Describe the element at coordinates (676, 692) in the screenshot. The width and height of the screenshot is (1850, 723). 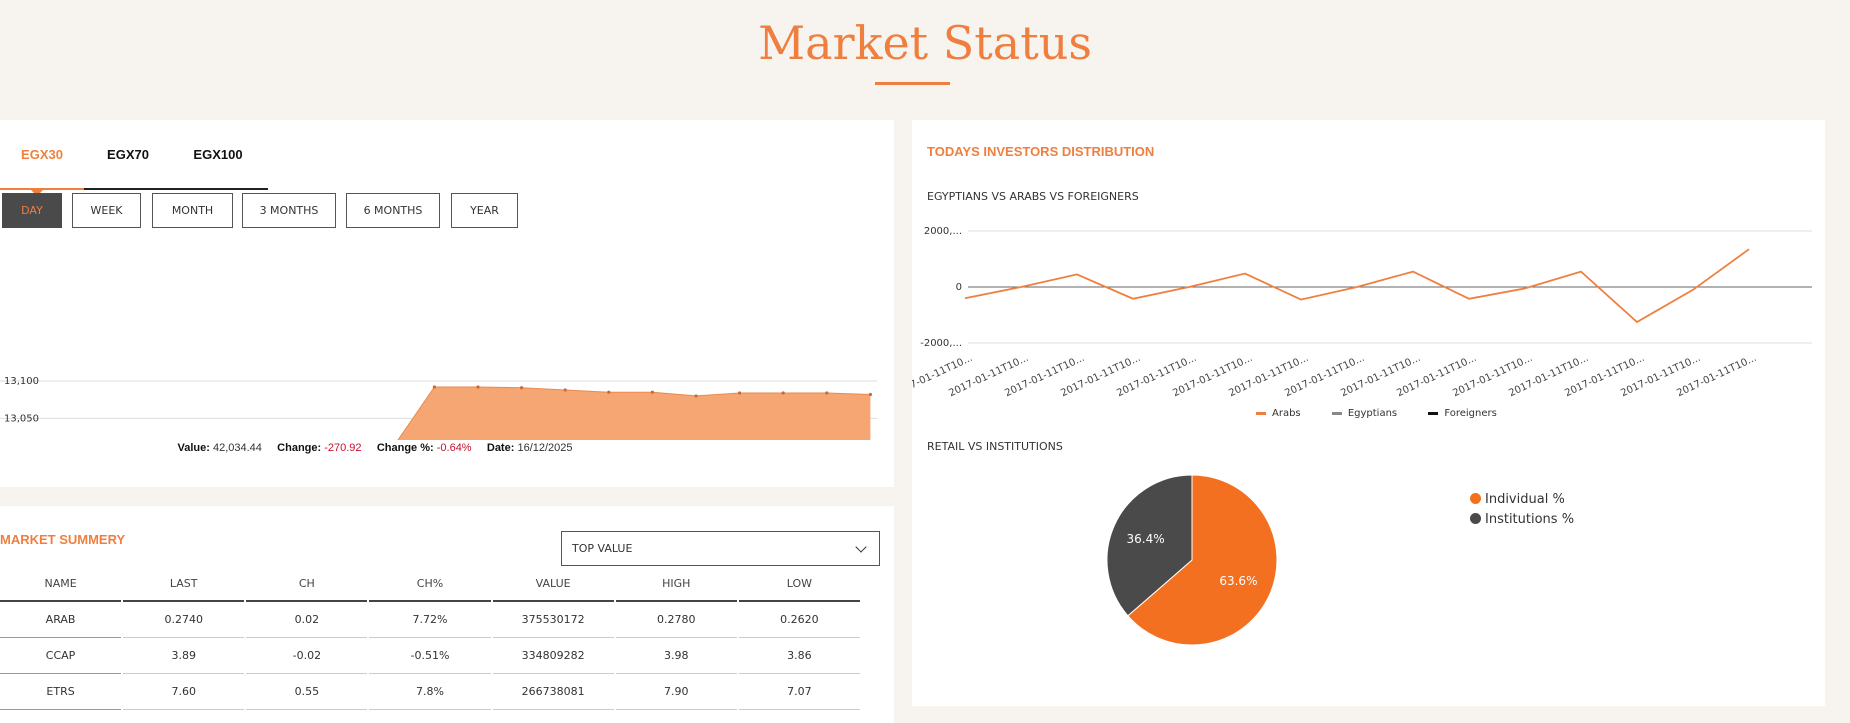
I see `cell-high: 7.90` at that location.